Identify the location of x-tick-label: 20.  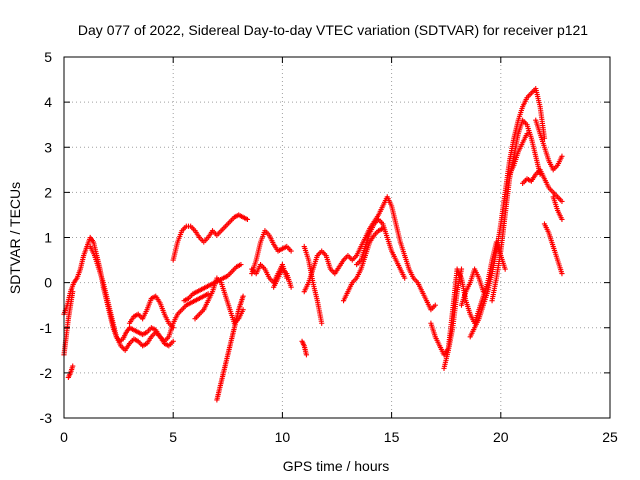
(501, 437).